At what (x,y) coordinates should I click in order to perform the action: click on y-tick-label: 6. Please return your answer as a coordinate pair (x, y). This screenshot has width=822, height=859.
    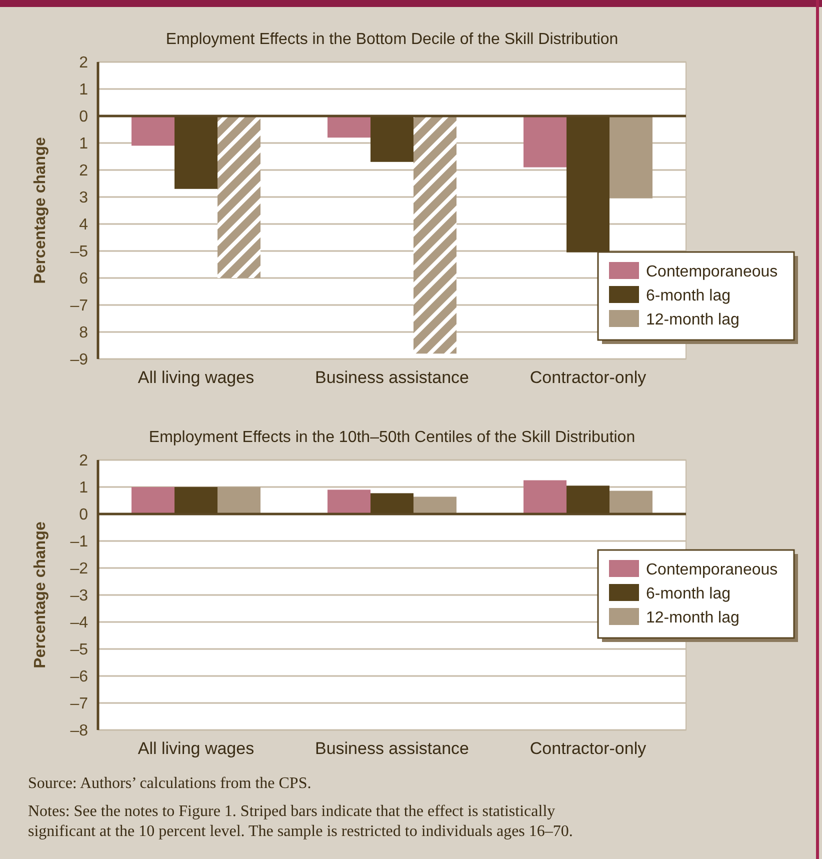
    Looking at the image, I should click on (83, 279).